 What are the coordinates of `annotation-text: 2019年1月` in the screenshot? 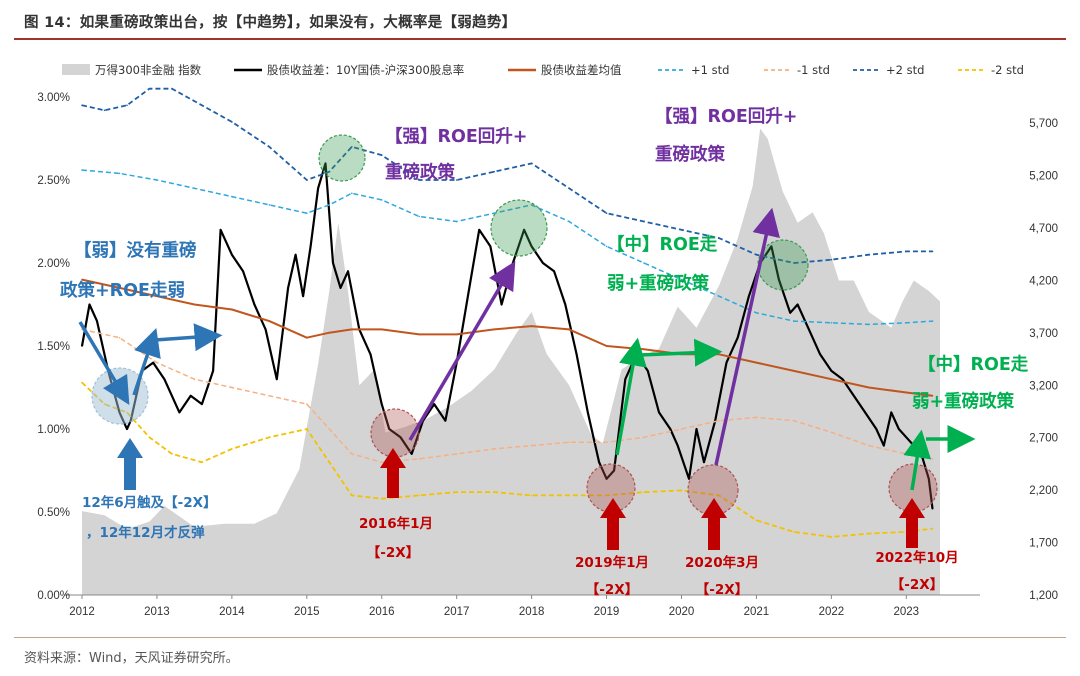 It's located at (612, 562).